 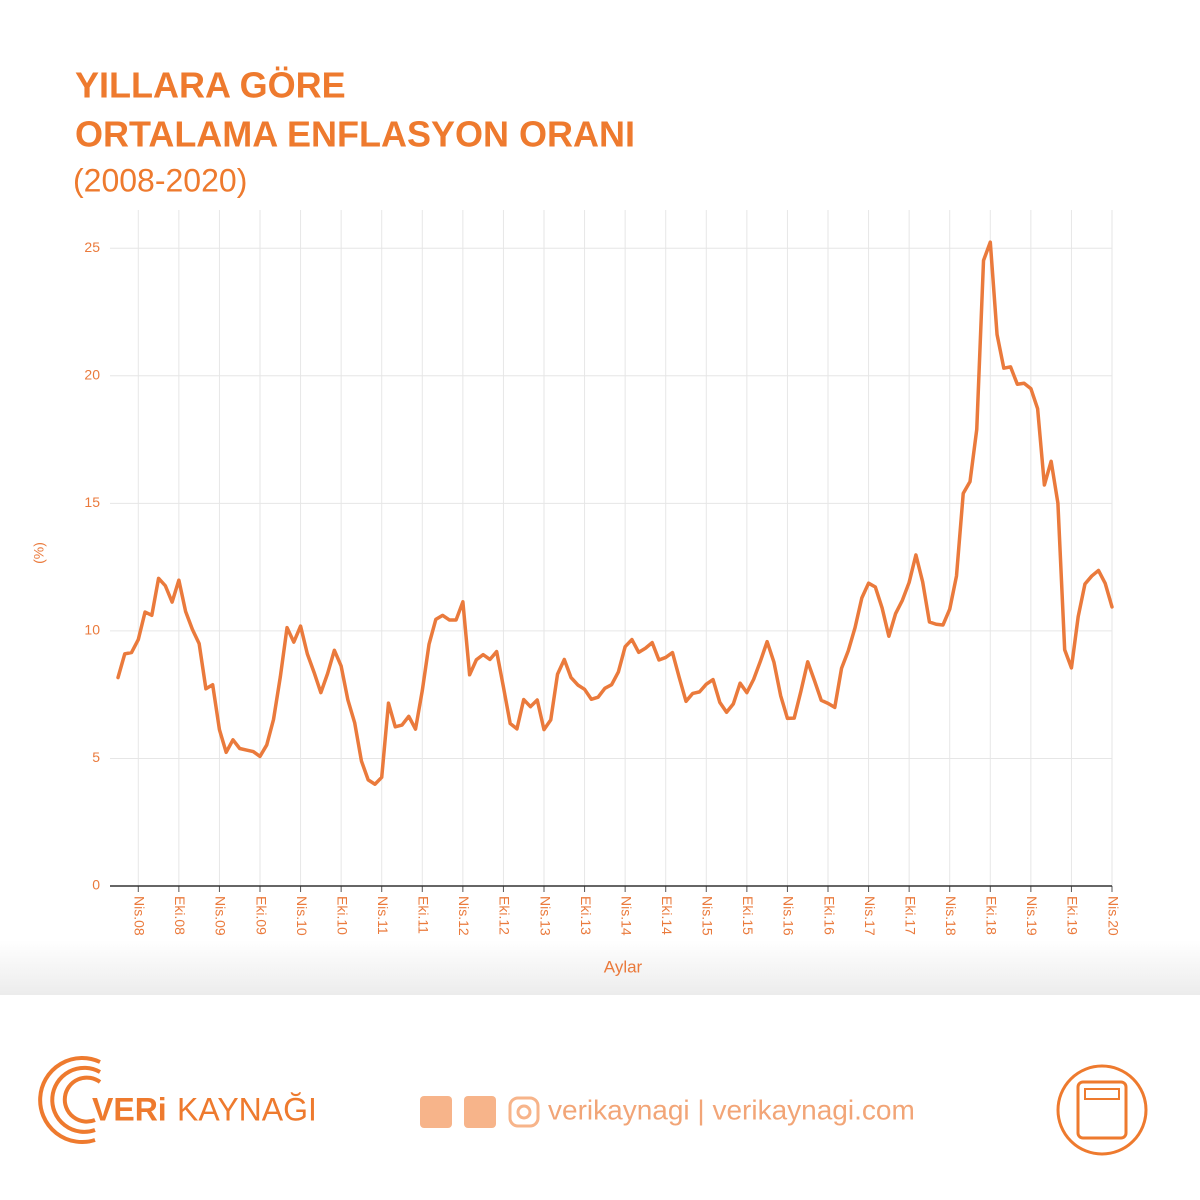 What do you see at coordinates (92, 375) in the screenshot?
I see `y-tick-label: 20` at bounding box center [92, 375].